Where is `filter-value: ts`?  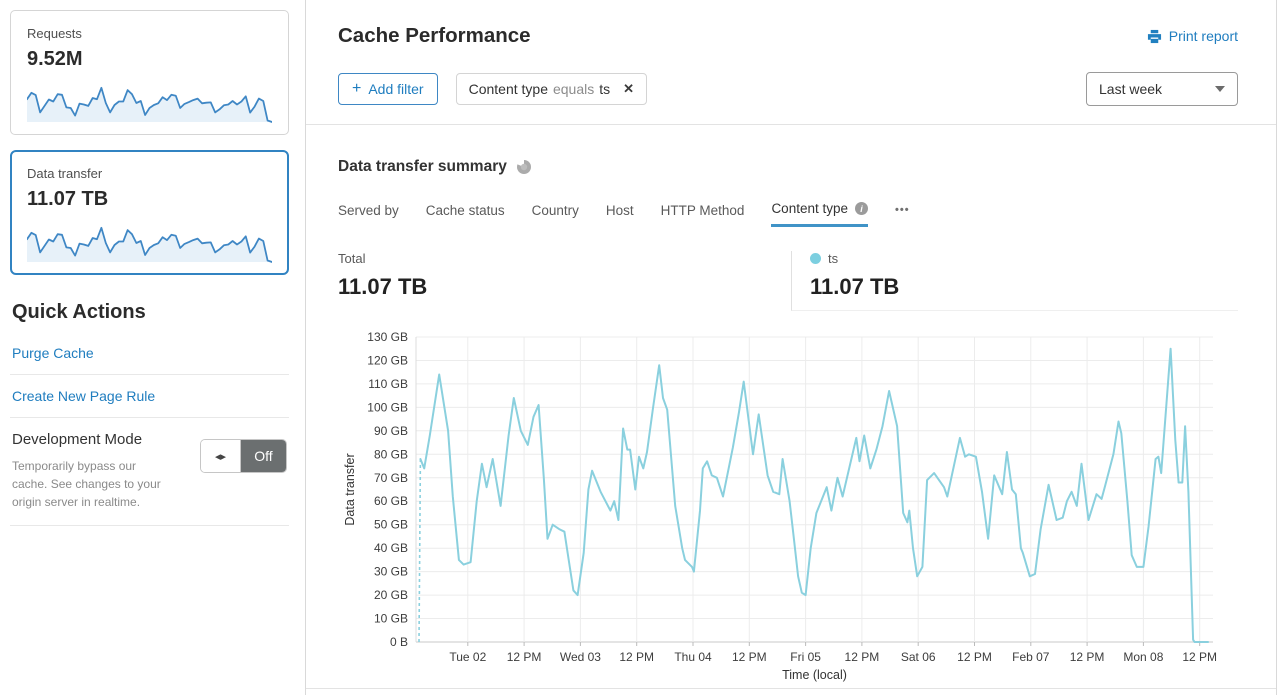
filter-value: ts is located at coordinates (605, 89).